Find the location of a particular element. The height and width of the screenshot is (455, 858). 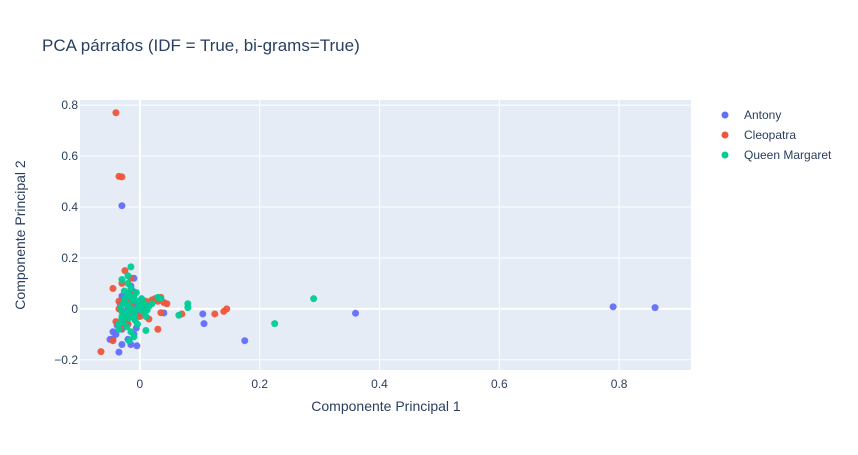

y-tick-label: 0 is located at coordinates (74, 309).